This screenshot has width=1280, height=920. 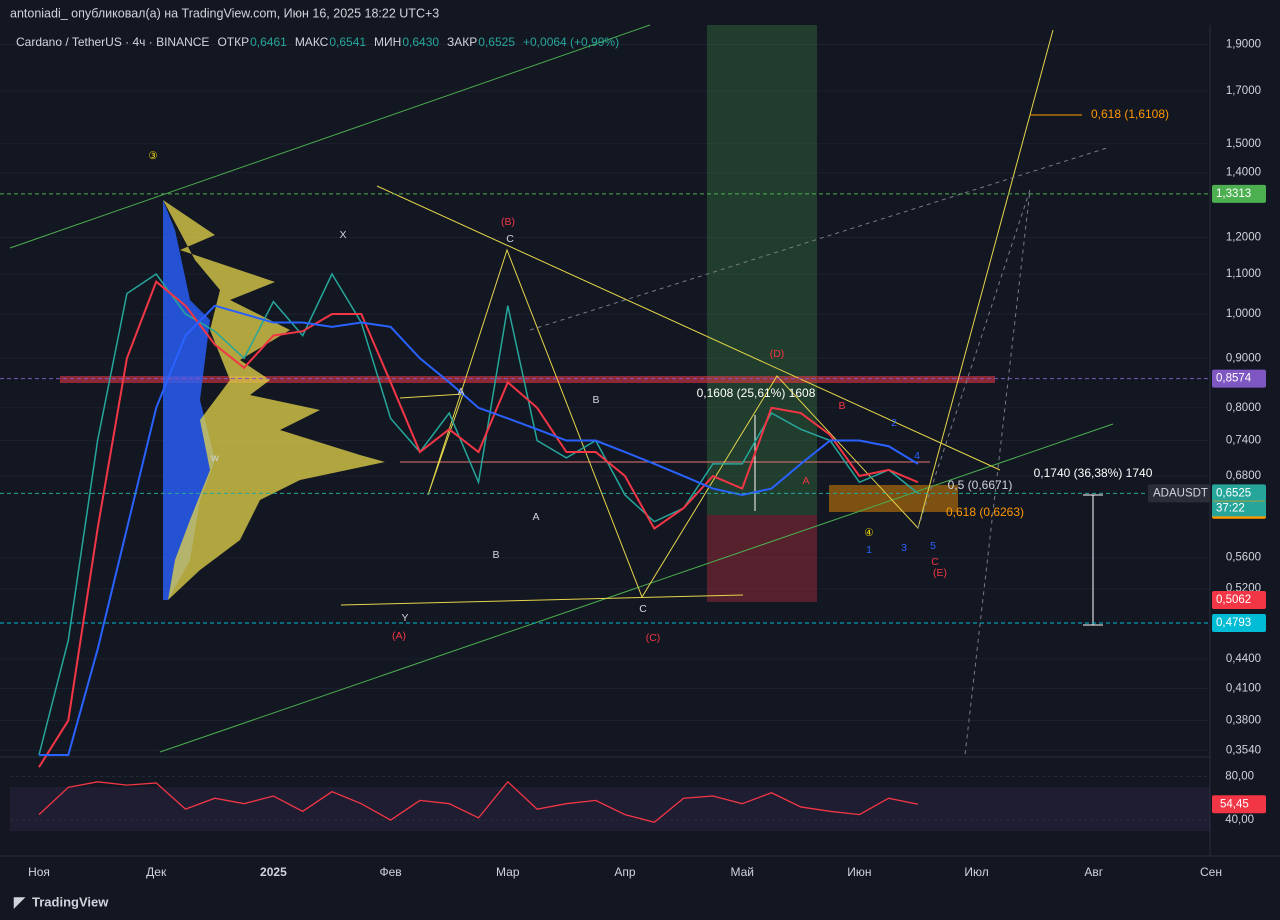 What do you see at coordinates (1243, 358) in the screenshot?
I see `y-tick-label: 0,9000` at bounding box center [1243, 358].